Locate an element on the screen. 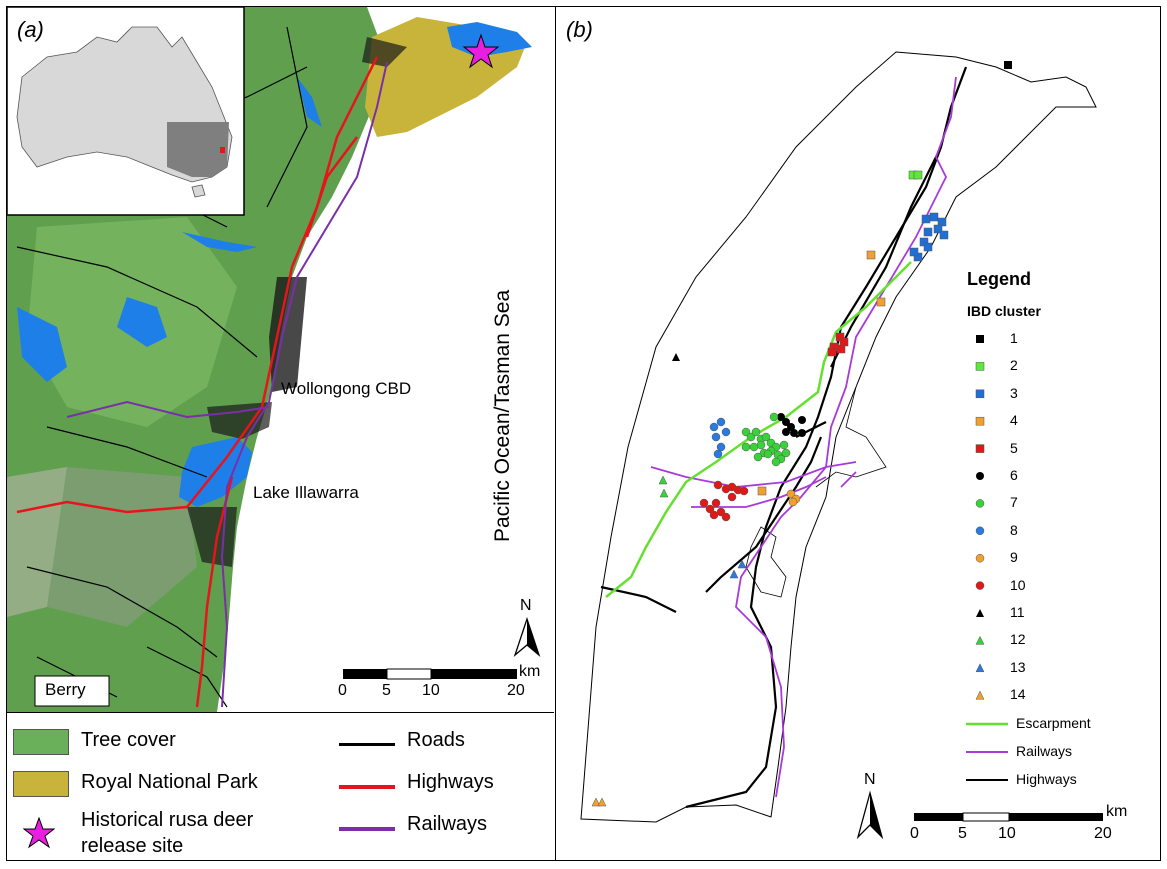 The image size is (1167, 869). scale-a-tick-5: 5 is located at coordinates (386, 690).